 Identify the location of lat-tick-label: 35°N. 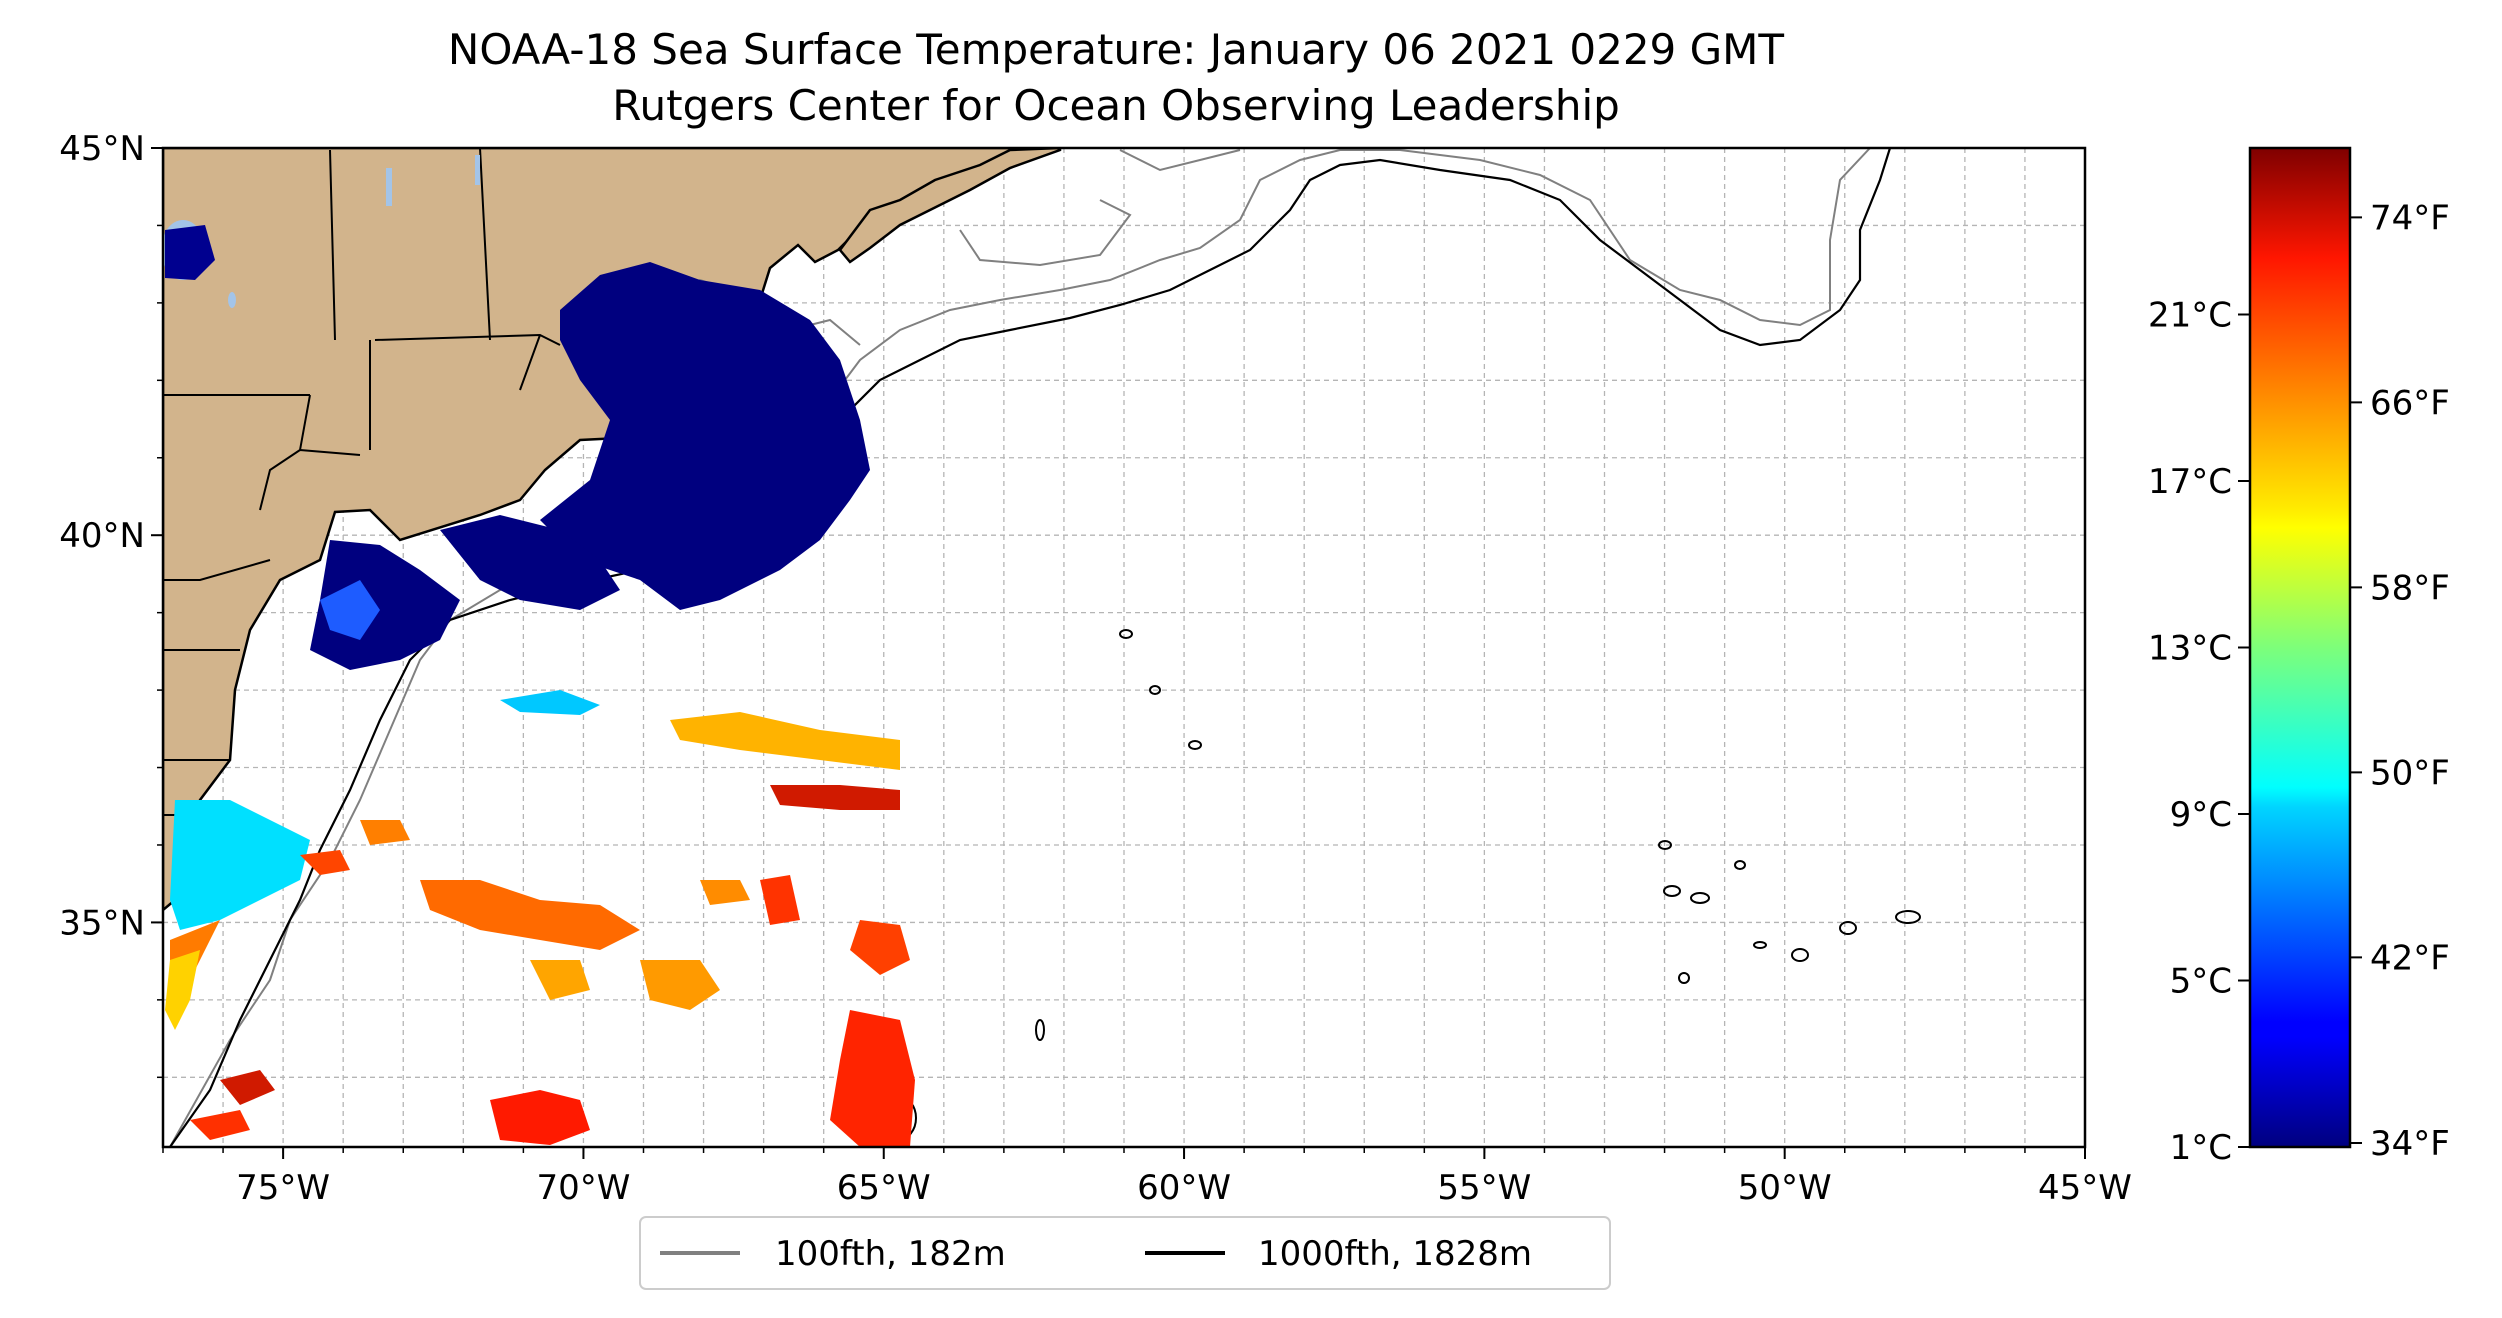
(102, 923).